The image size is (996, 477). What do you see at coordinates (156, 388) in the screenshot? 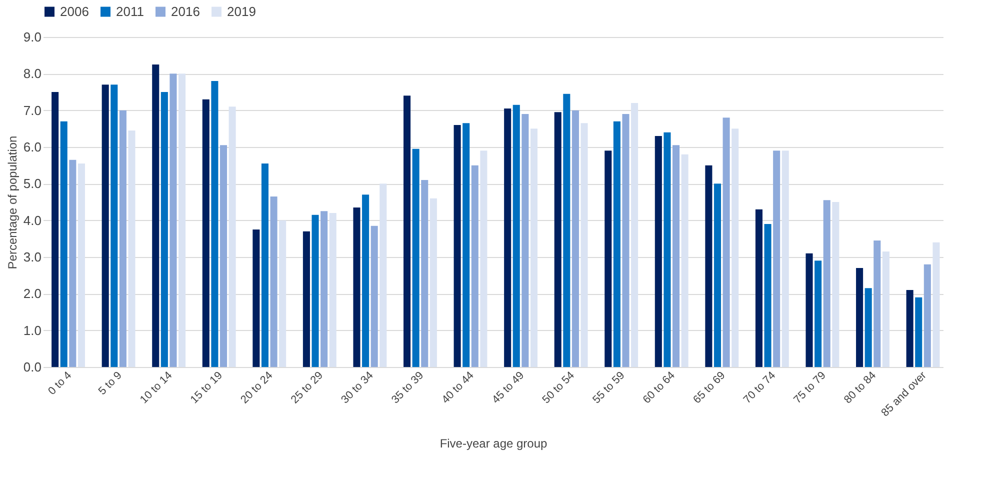
I see `x-tick-label: 10 to 14` at bounding box center [156, 388].